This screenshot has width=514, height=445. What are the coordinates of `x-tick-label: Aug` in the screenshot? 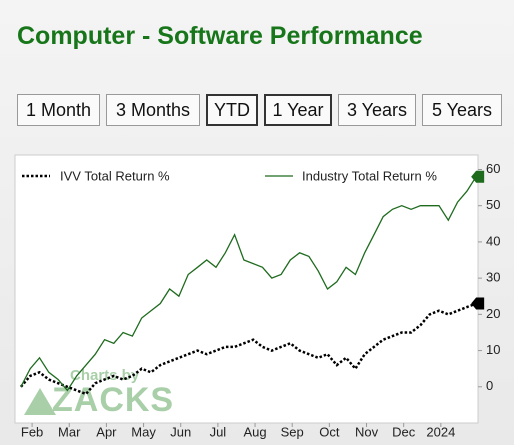 It's located at (254, 431).